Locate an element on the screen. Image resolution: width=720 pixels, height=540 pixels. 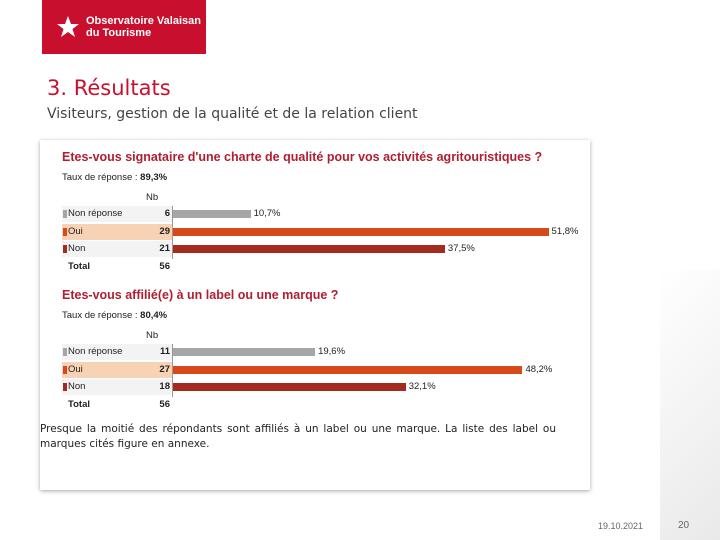
table-row: Oui 27 is located at coordinates (117, 369).